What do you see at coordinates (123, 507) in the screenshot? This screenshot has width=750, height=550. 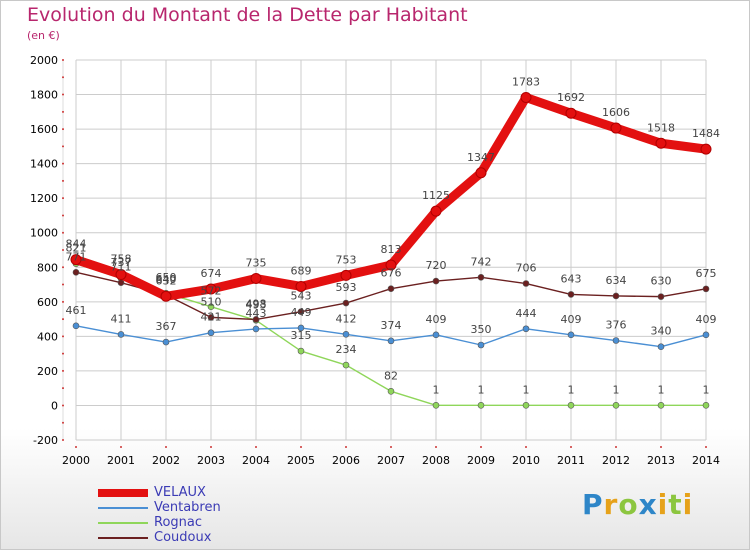 I see `legend-swatch-ventabren` at bounding box center [123, 507].